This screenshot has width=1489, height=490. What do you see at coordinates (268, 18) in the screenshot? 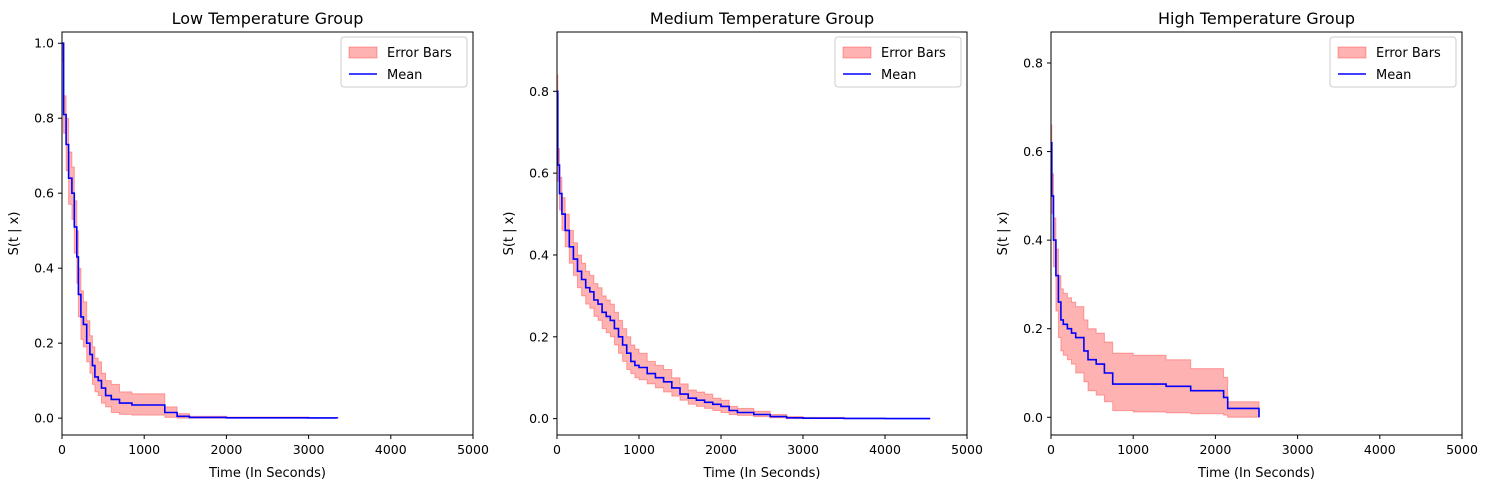
I see `chart-title: Low Temperature Group` at bounding box center [268, 18].